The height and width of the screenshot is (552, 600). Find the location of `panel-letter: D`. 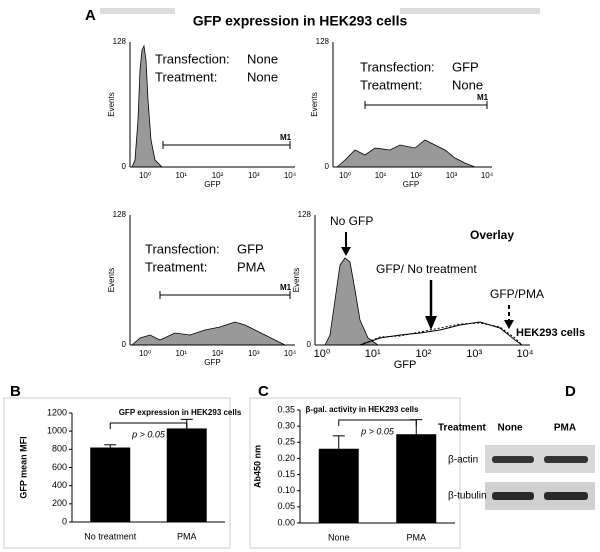

panel-letter: D is located at coordinates (570, 391).